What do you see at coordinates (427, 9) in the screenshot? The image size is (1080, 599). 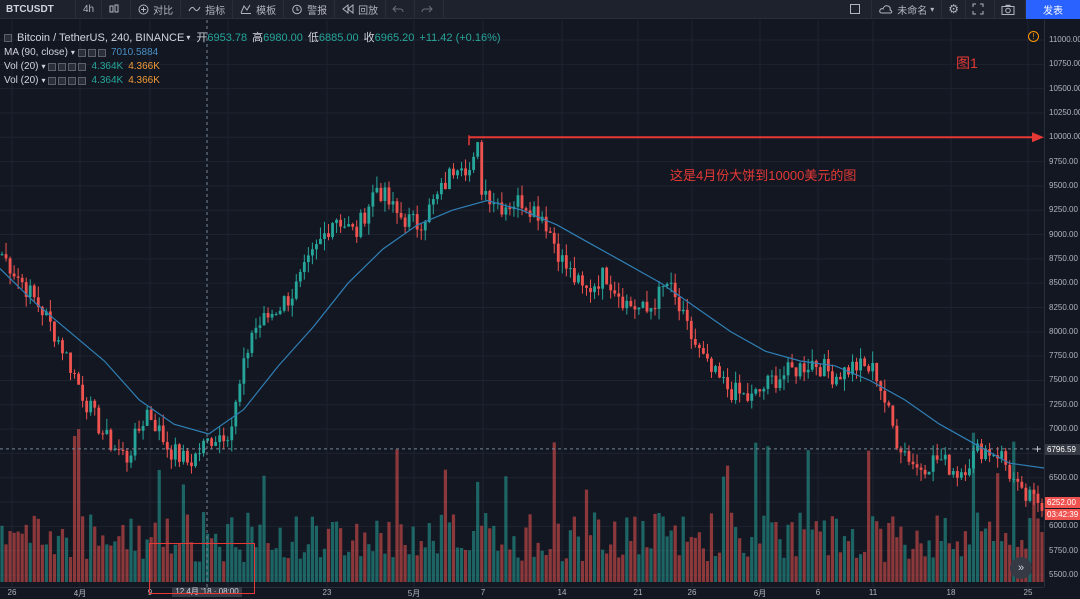 I see `redo-icon` at bounding box center [427, 9].